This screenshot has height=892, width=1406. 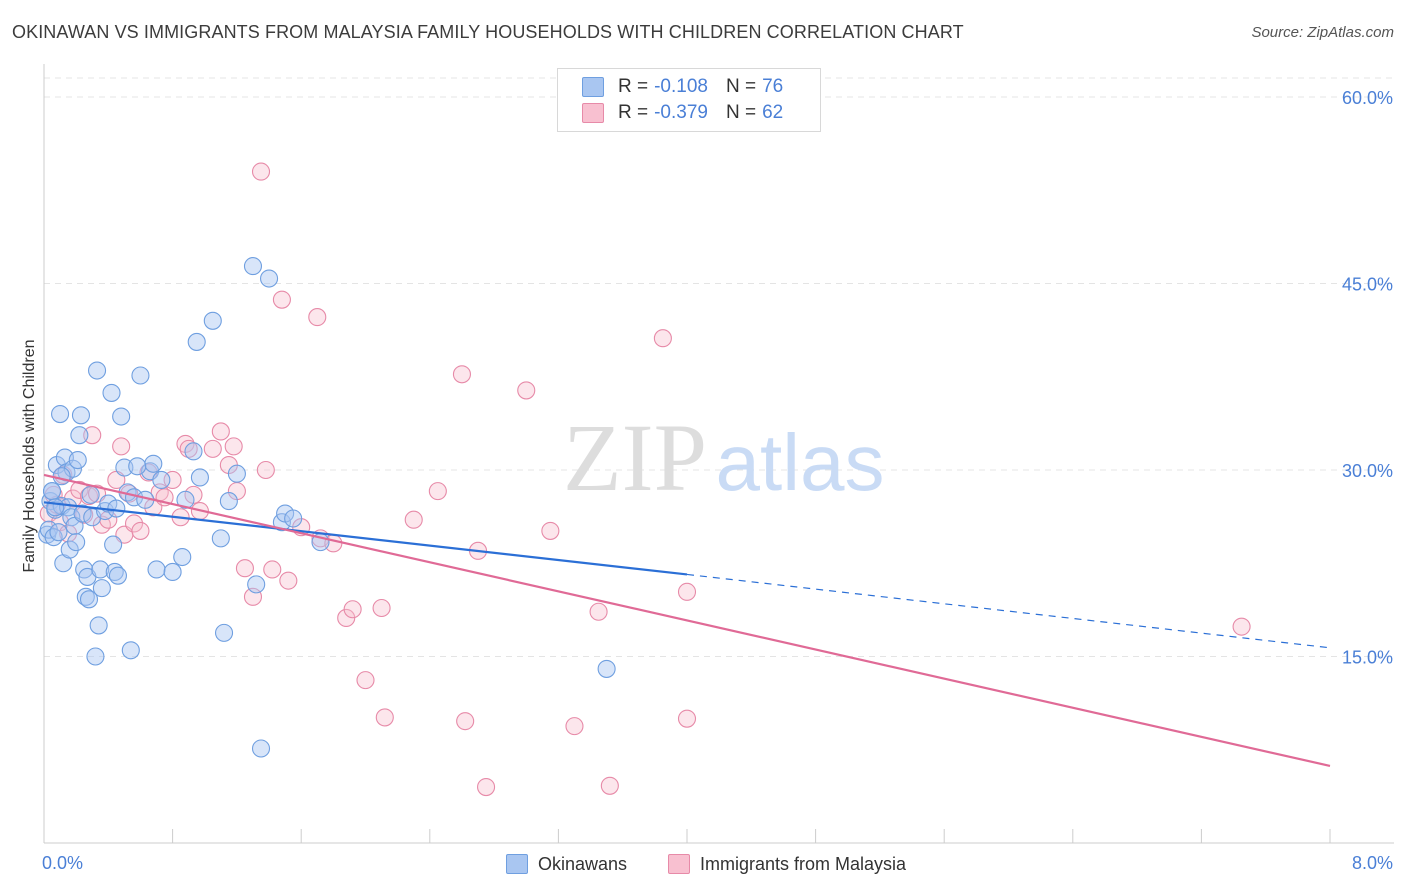 I want to click on x-tick-labels: 0.0% 8.0%, so click(x=717, y=863).